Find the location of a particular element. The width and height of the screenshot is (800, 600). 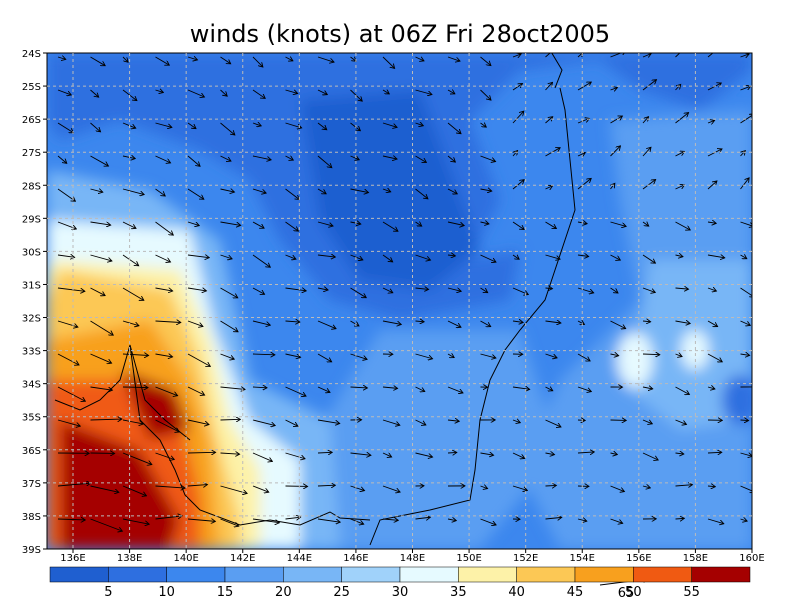

lon-label: 156E is located at coordinates (638, 558).